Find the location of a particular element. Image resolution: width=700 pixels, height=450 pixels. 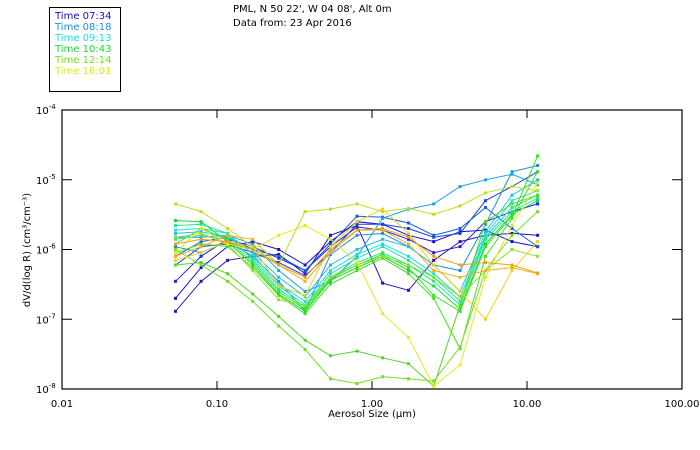

x-tick-label: 0.10 is located at coordinates (217, 404).